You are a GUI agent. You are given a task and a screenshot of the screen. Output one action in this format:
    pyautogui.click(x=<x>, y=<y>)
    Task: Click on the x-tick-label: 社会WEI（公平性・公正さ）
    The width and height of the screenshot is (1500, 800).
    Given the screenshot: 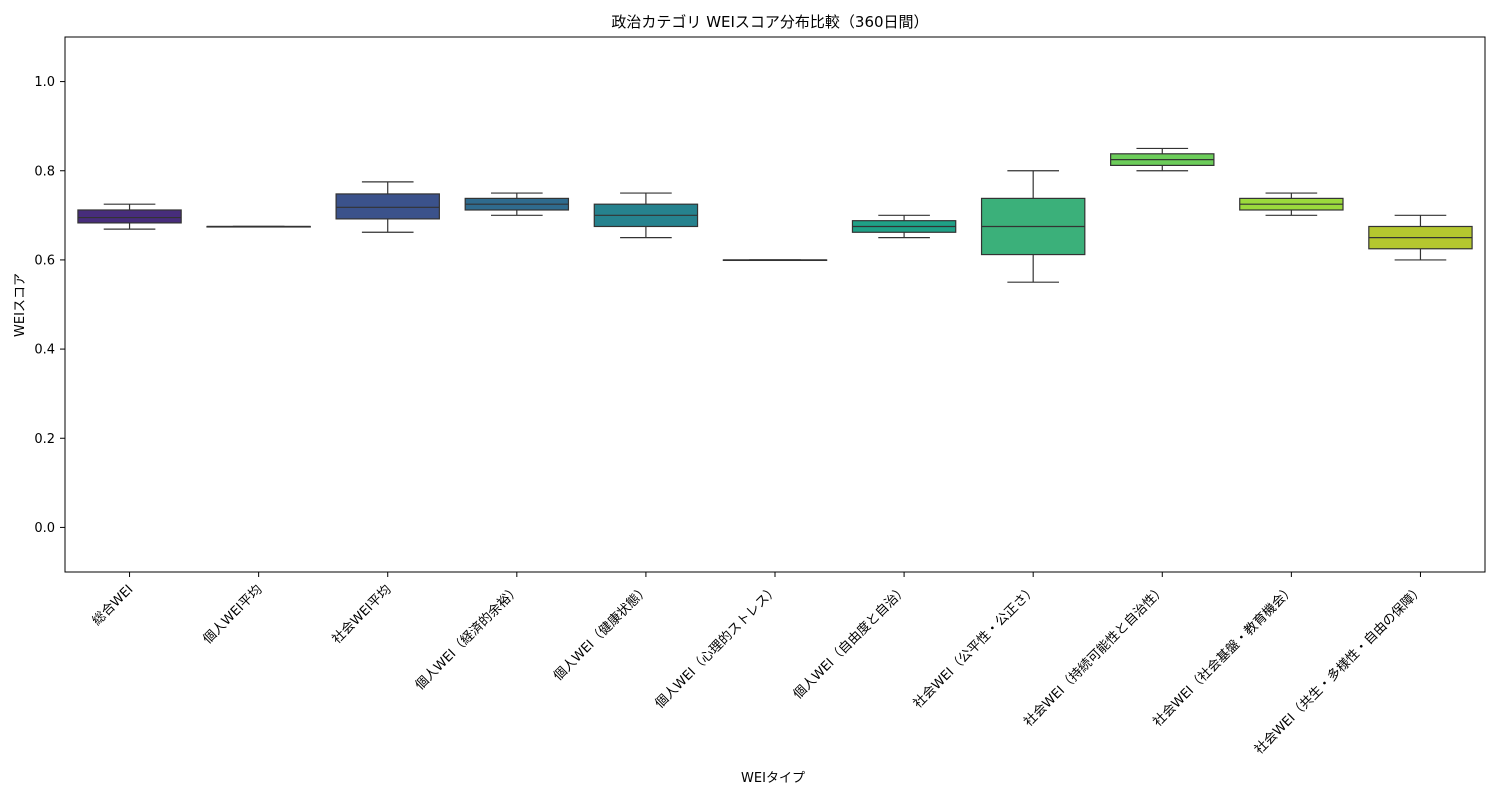 What is the action you would take?
    pyautogui.click(x=975, y=647)
    